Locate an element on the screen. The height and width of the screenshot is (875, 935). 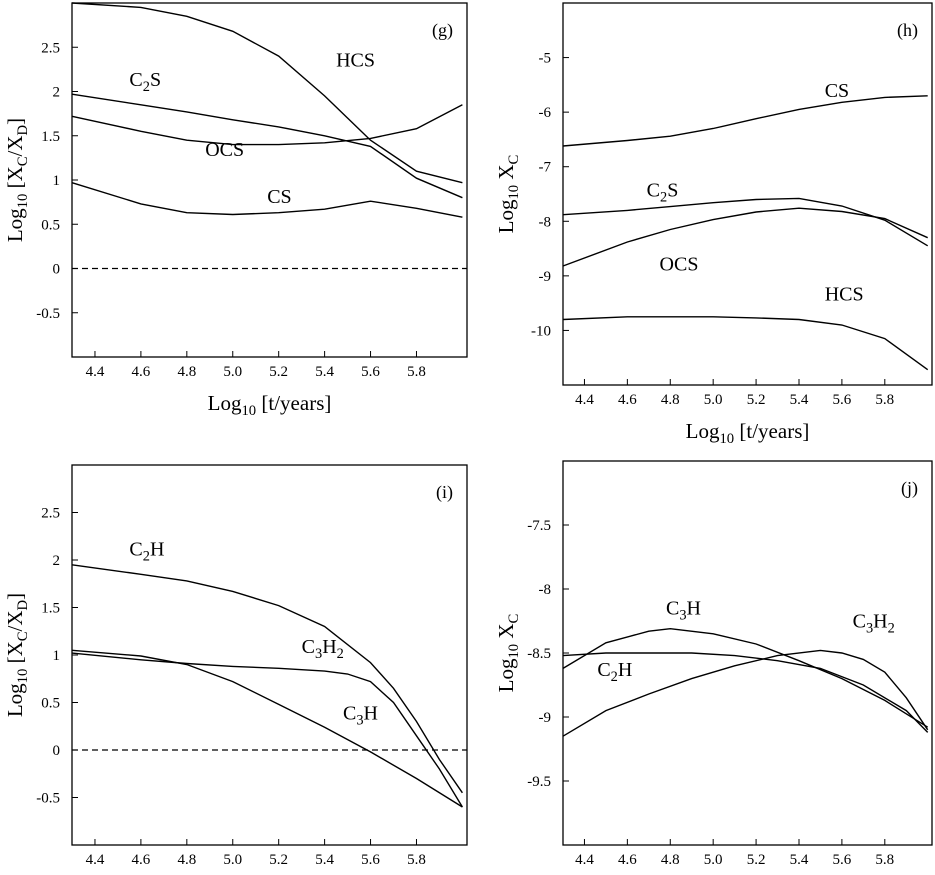
y-tick-label: -10 is located at coordinates (541, 331).